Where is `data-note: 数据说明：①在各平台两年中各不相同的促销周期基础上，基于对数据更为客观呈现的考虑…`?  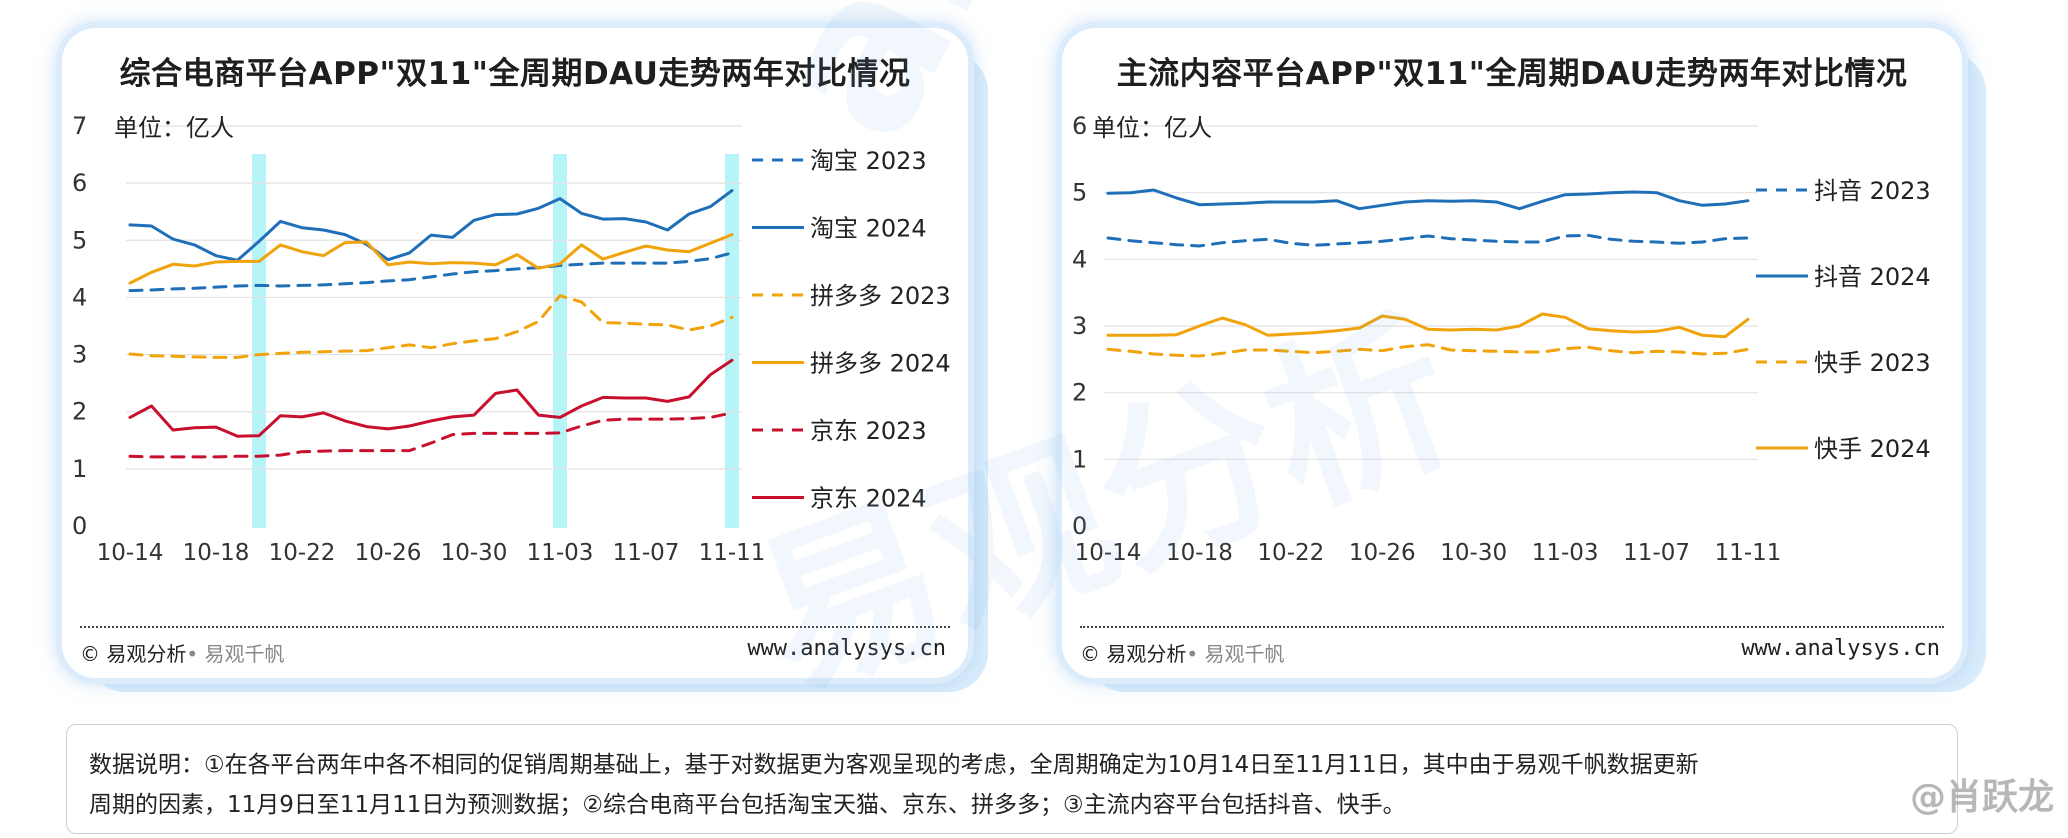
data-note: 数据说明：①在各平台两年中各不相同的促销周期基础上，基于对数据更为客观呈现的考虑… is located at coordinates (1012, 779).